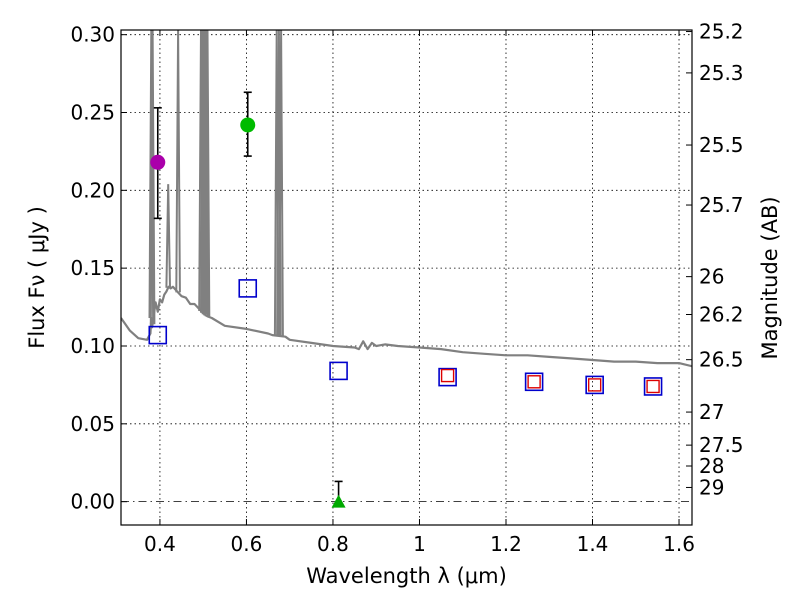  Describe the element at coordinates (721, 32) in the screenshot. I see `magnitude-tick-label: 25.2` at that location.